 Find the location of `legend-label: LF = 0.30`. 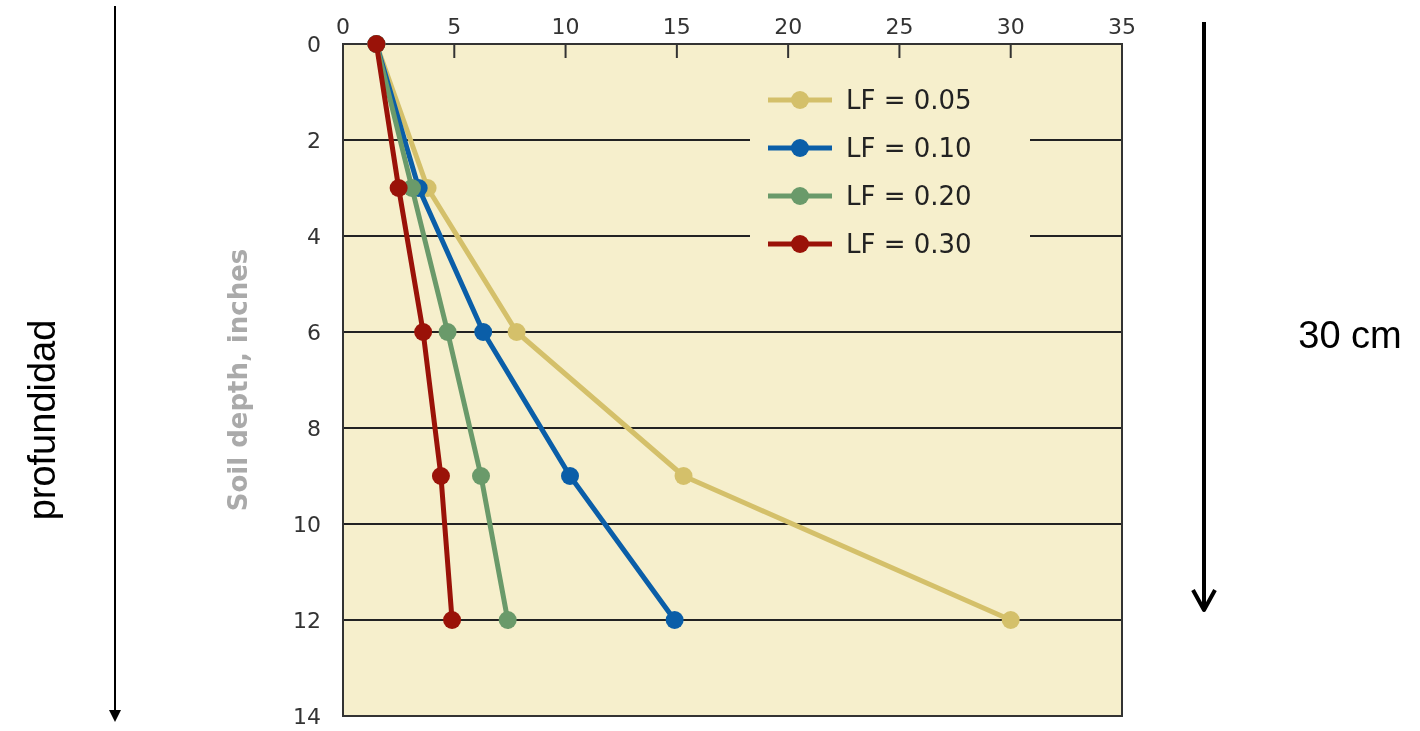

legend-label: LF = 0.30 is located at coordinates (909, 244).